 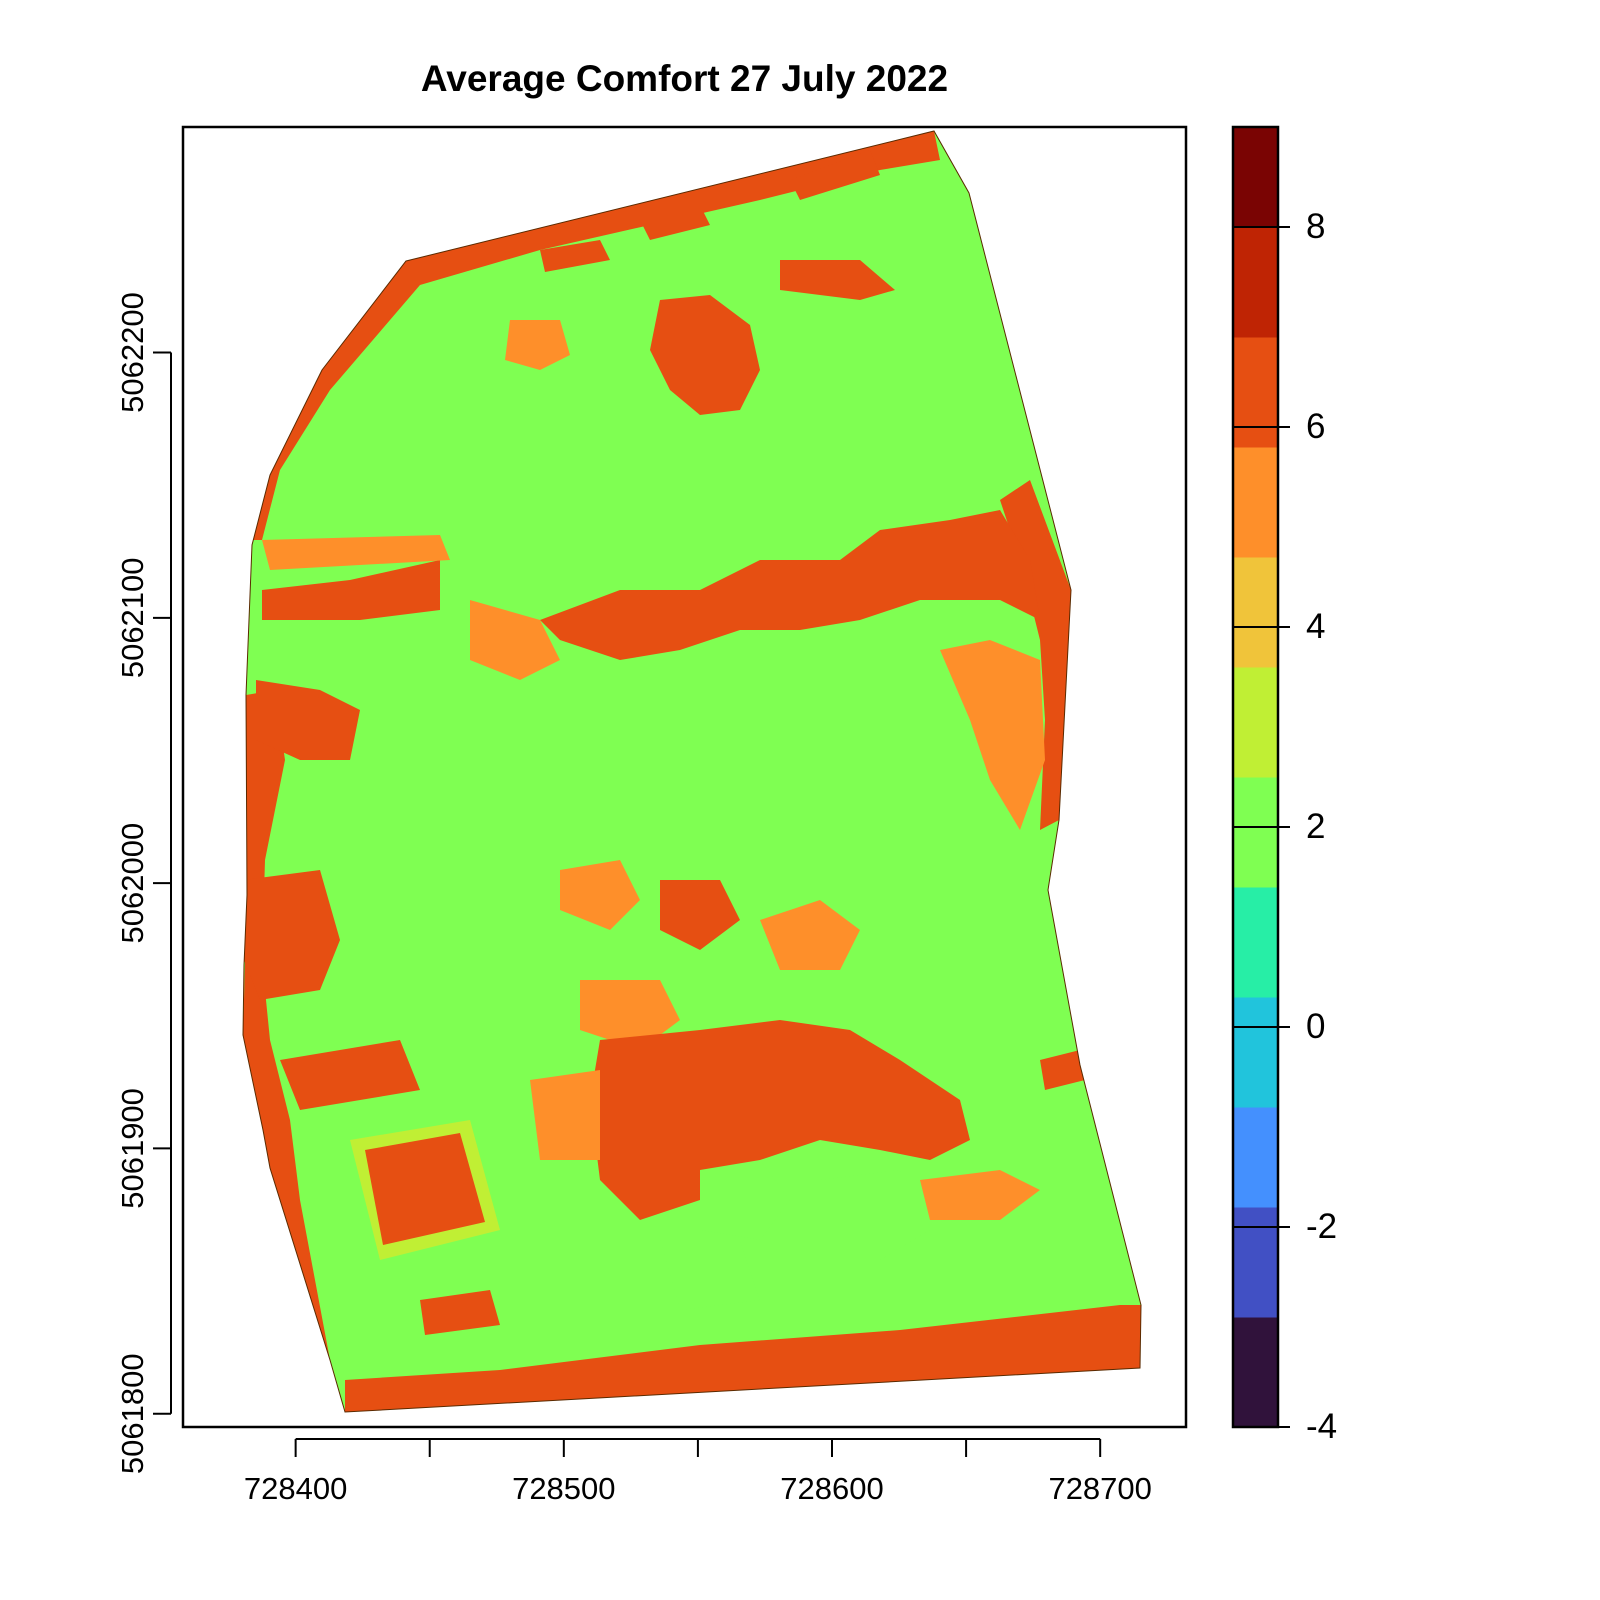 What do you see at coordinates (698, 1472) in the screenshot?
I see `x-axis: 728400 728500 728600 728700` at bounding box center [698, 1472].